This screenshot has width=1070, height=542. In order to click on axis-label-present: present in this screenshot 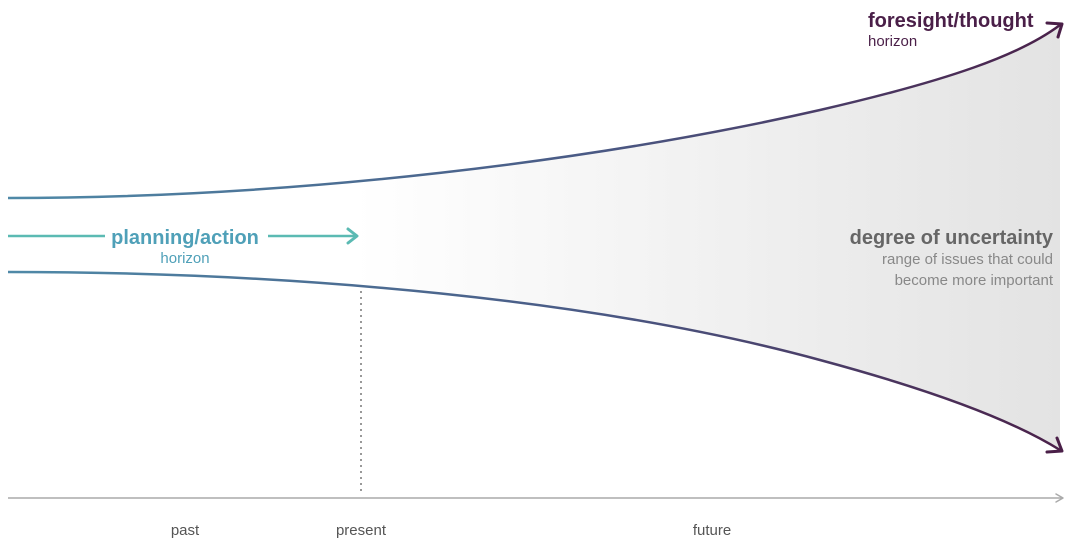, I will do `click(361, 530)`.